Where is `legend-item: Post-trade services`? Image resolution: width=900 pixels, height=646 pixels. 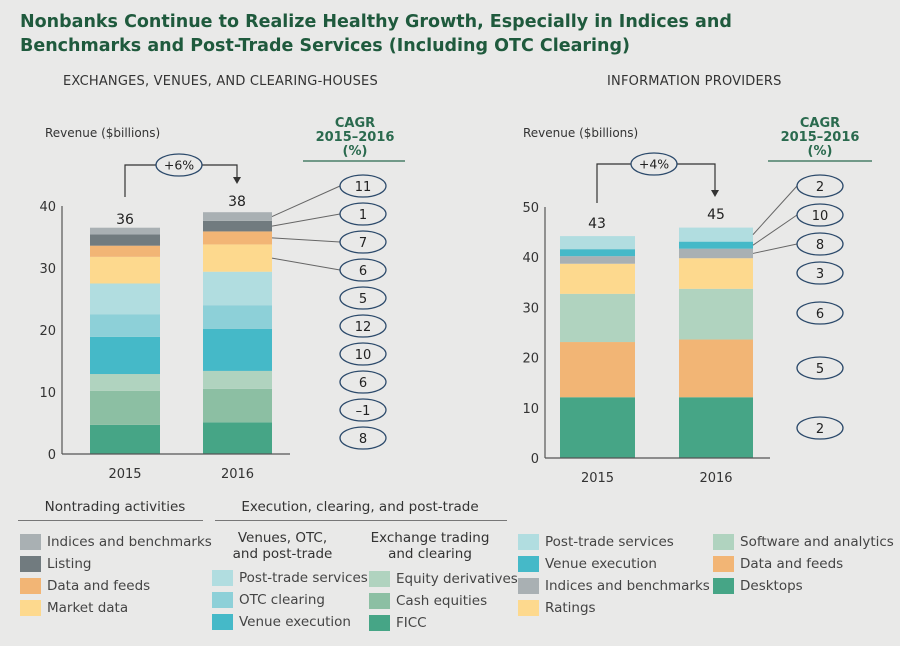 legend-item: Post-trade services is located at coordinates (290, 578).